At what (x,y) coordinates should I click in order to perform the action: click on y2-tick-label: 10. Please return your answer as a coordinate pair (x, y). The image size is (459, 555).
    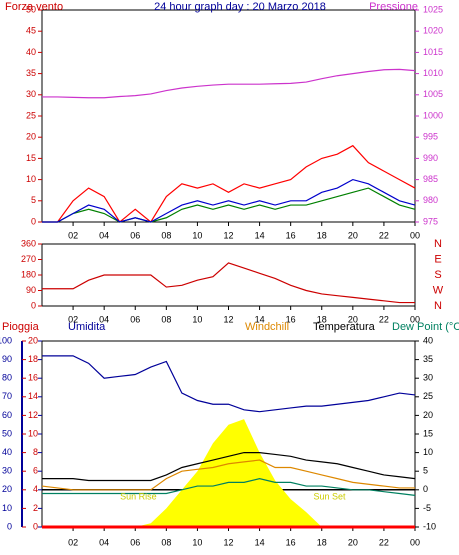
    Looking at the image, I should click on (428, 452).